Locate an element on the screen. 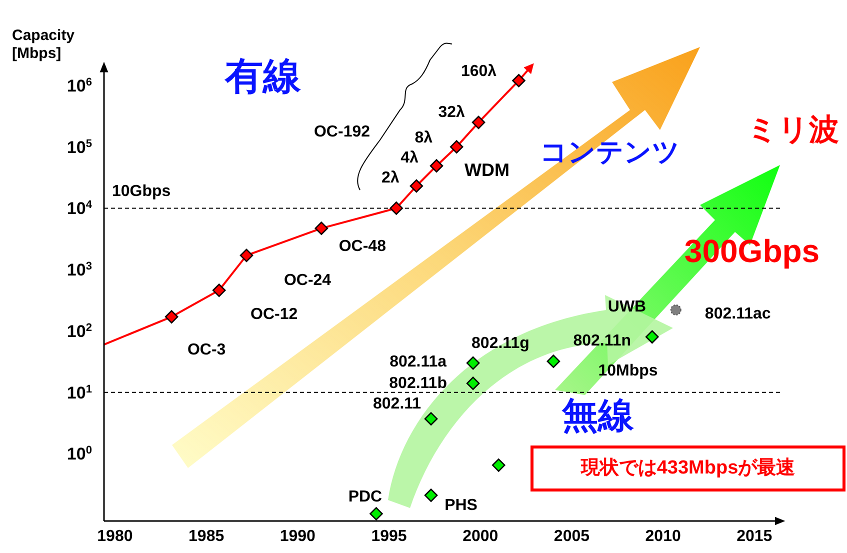 Image resolution: width=847 pixels, height=553 pixels. annotation: 160λ is located at coordinates (478, 71).